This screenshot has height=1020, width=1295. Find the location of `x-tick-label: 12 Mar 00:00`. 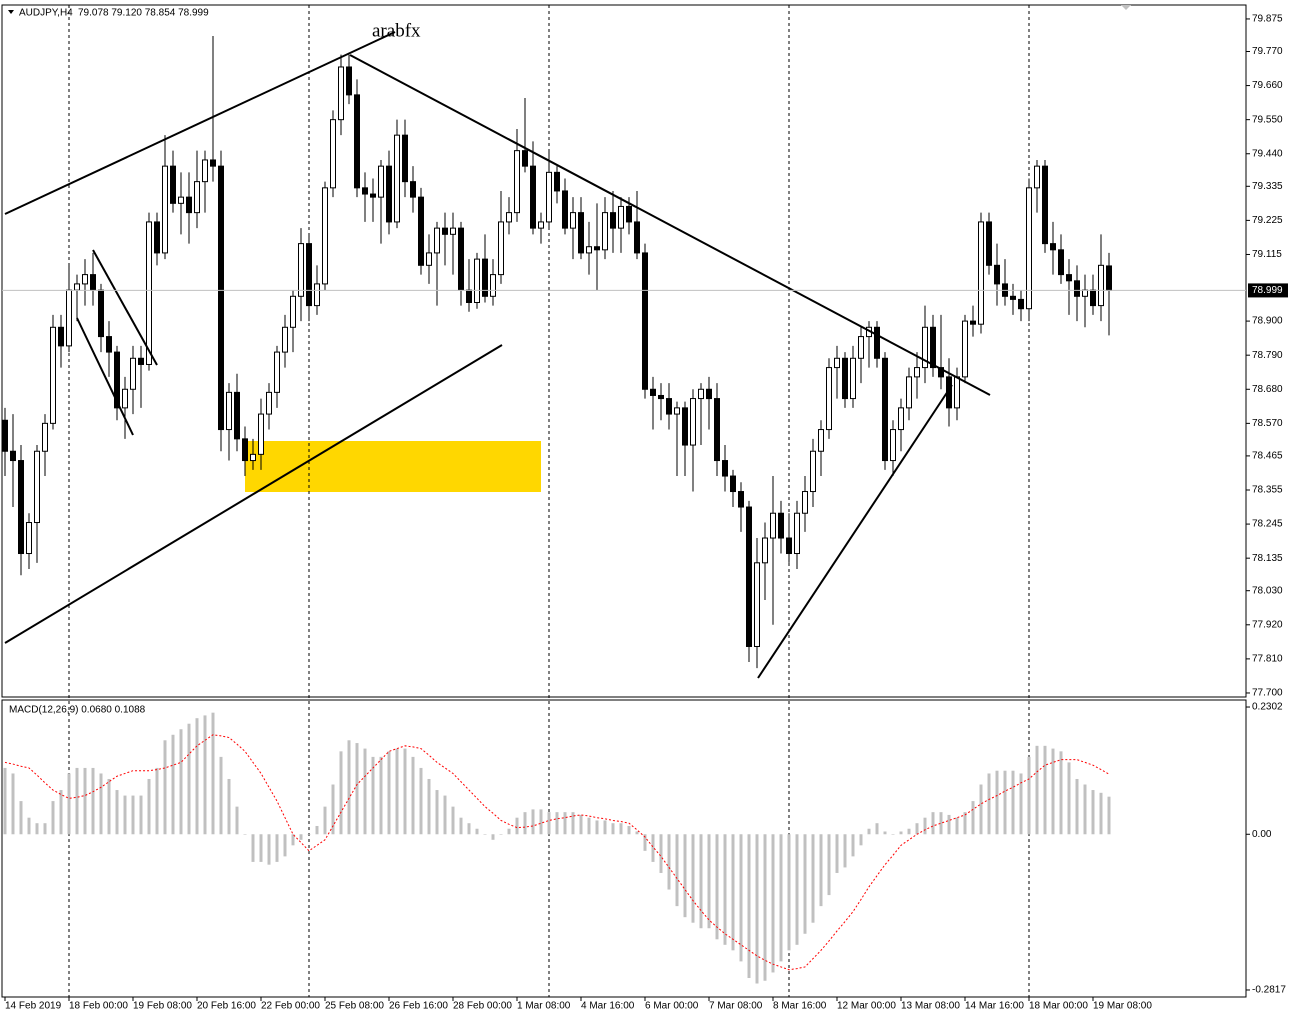

x-tick-label: 12 Mar 00:00 is located at coordinates (866, 1006).